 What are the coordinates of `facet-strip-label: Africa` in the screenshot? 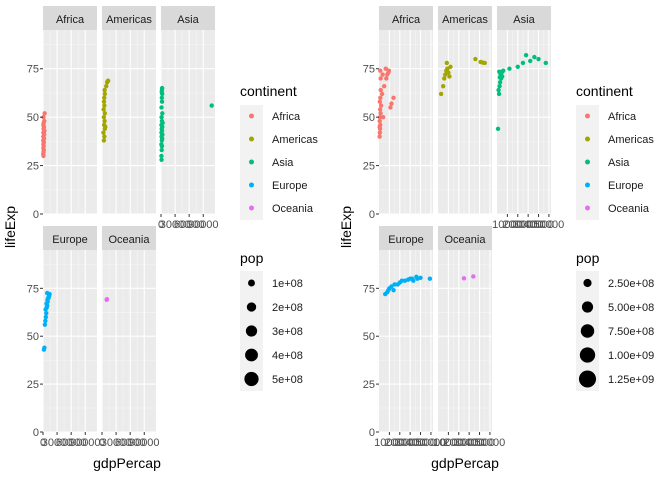 It's located at (70, 20).